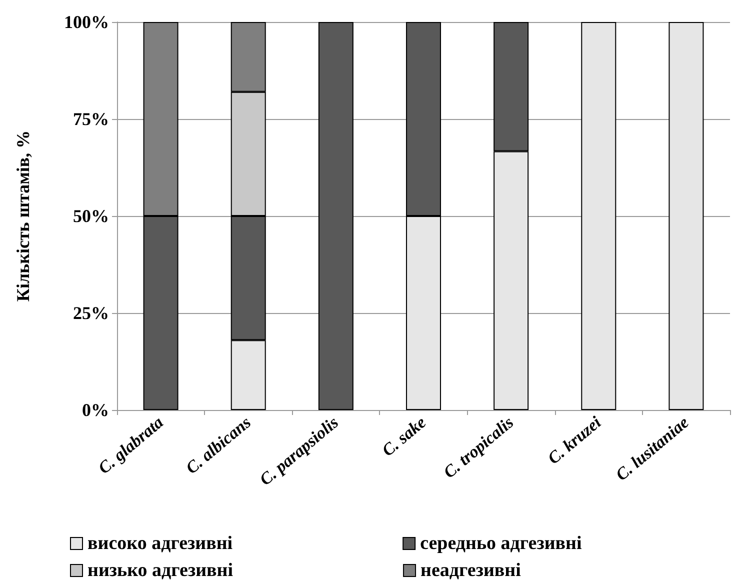 Image resolution: width=735 pixels, height=588 pixels. What do you see at coordinates (95, 410) in the screenshot?
I see `y-tick-label: 0%` at bounding box center [95, 410].